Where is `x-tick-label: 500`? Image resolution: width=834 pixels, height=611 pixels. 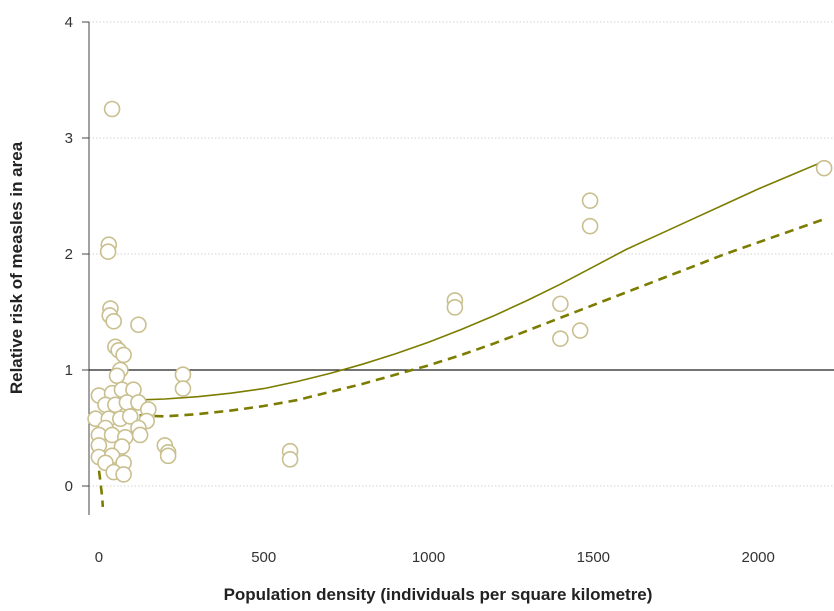 x-tick-label: 500 is located at coordinates (263, 557).